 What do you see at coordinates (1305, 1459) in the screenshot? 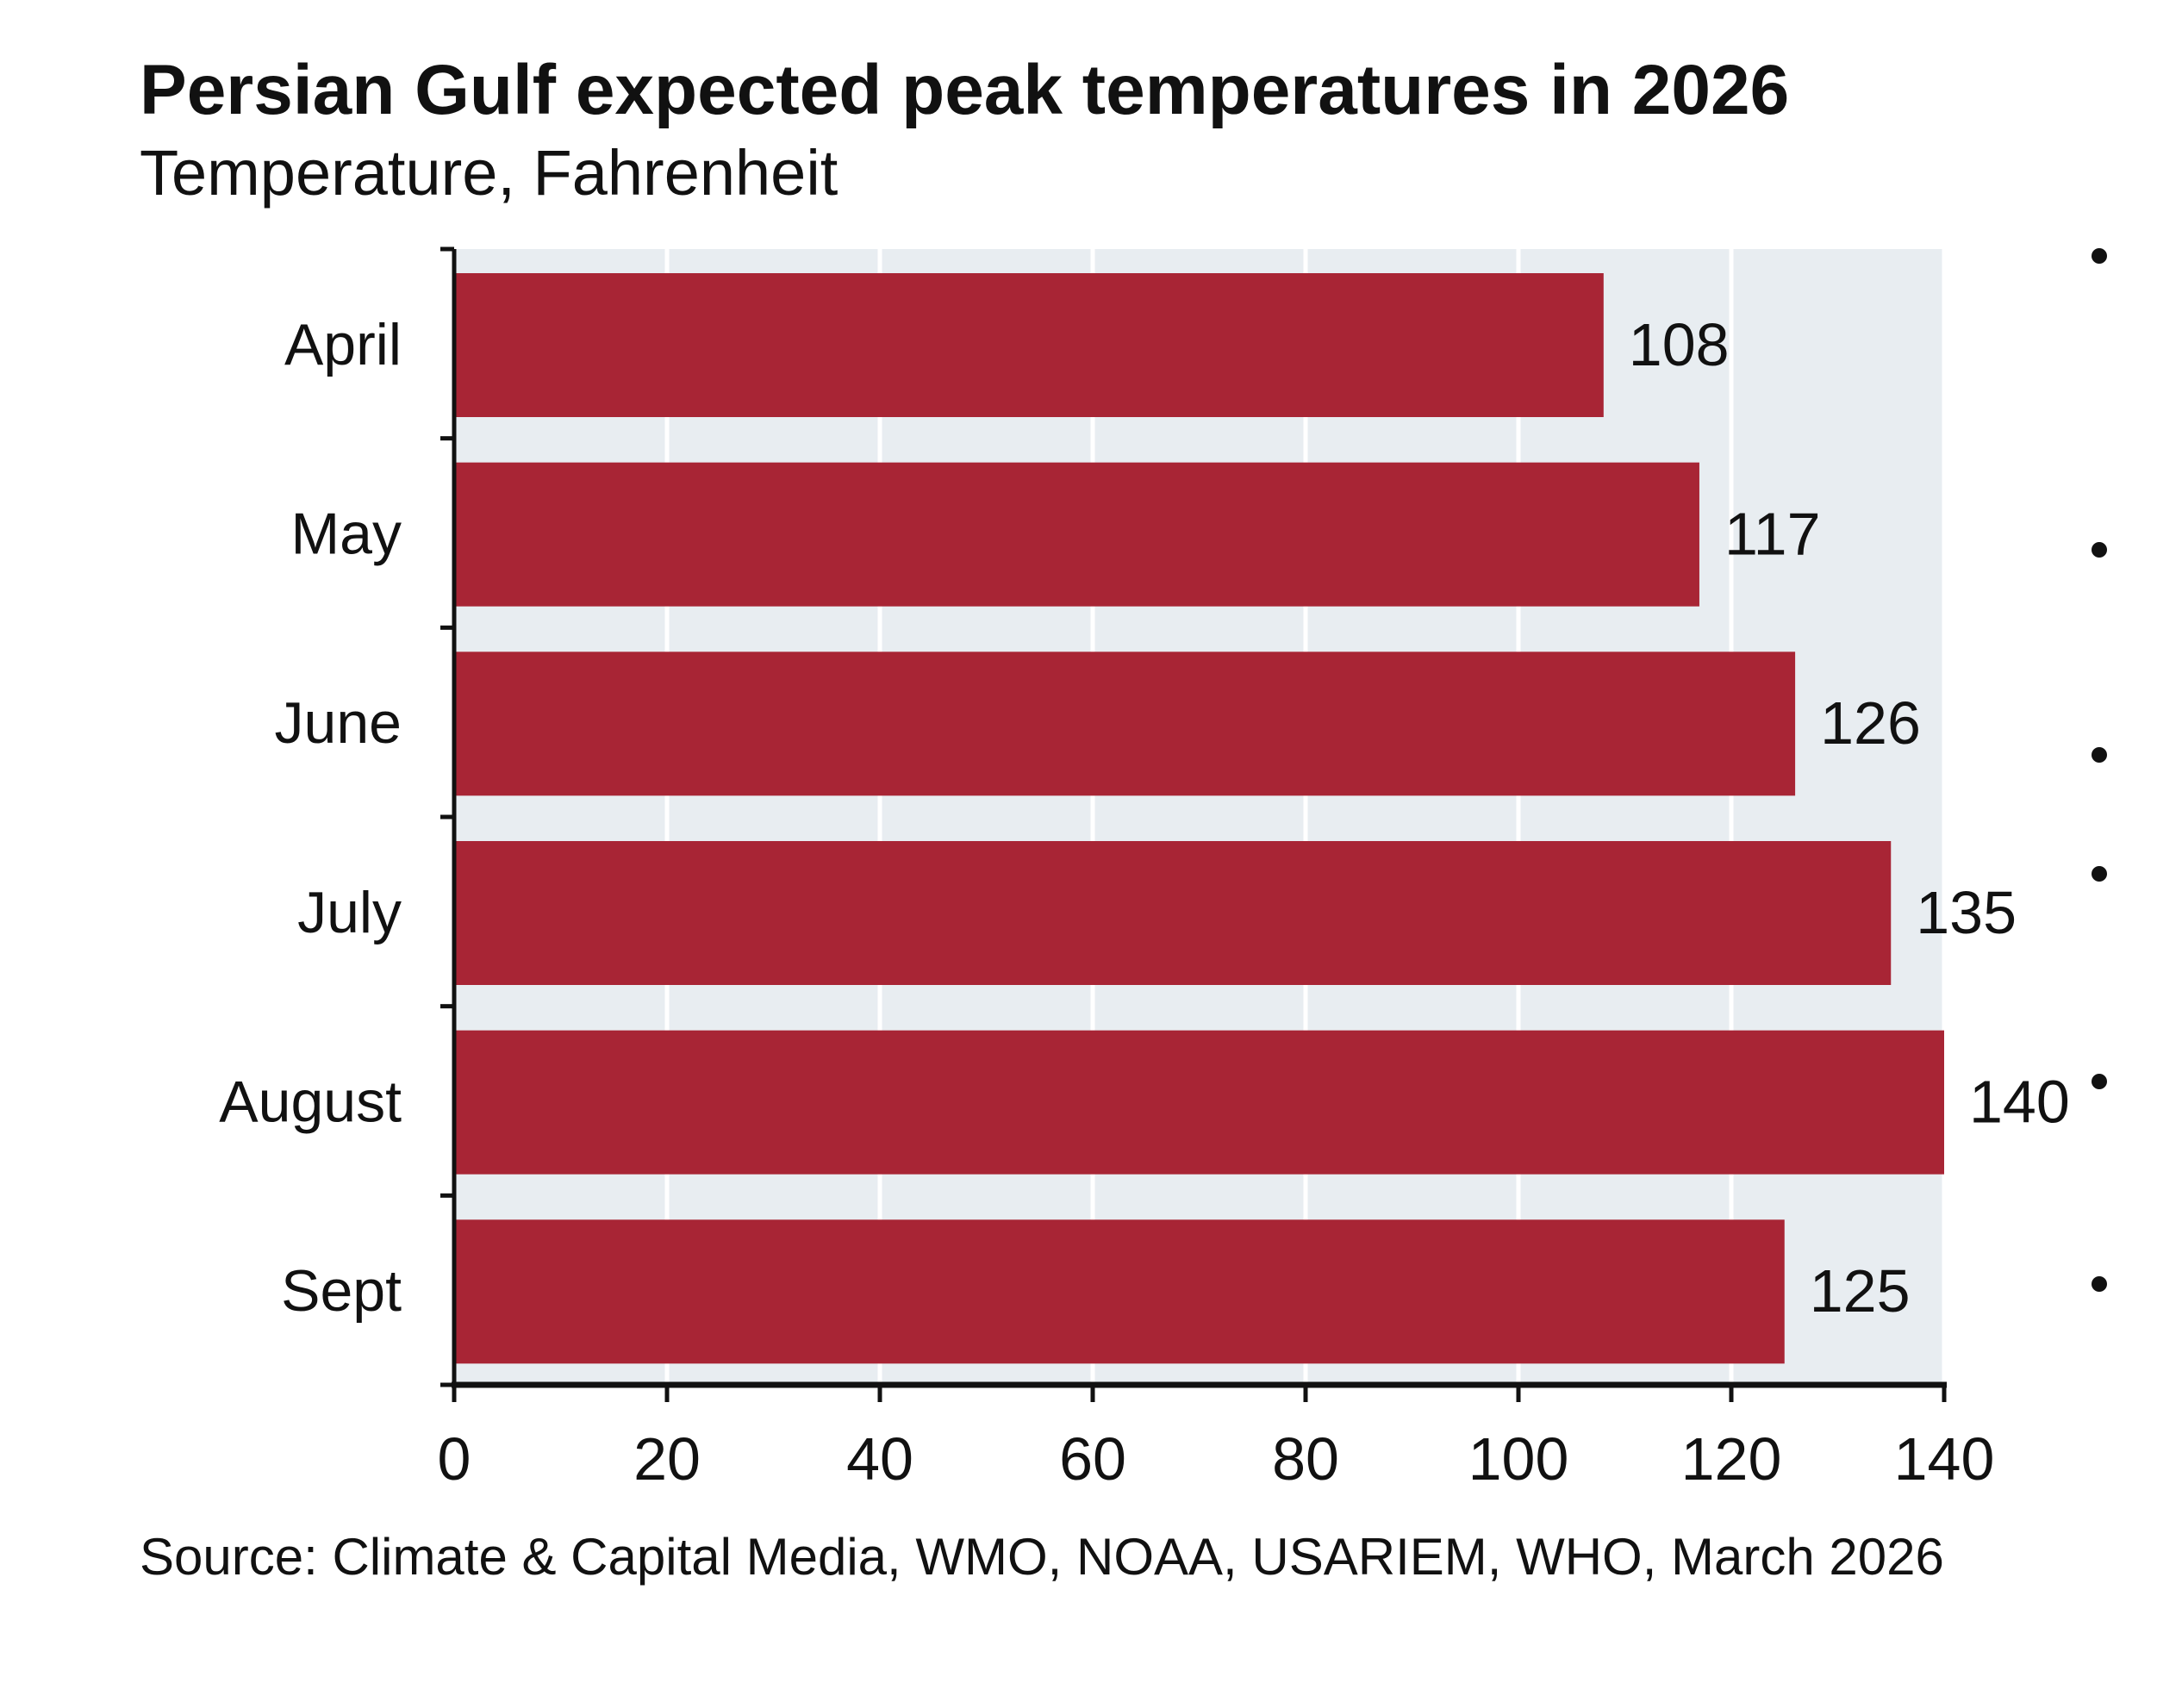
I see `x-tick-label: 80` at bounding box center [1305, 1459].